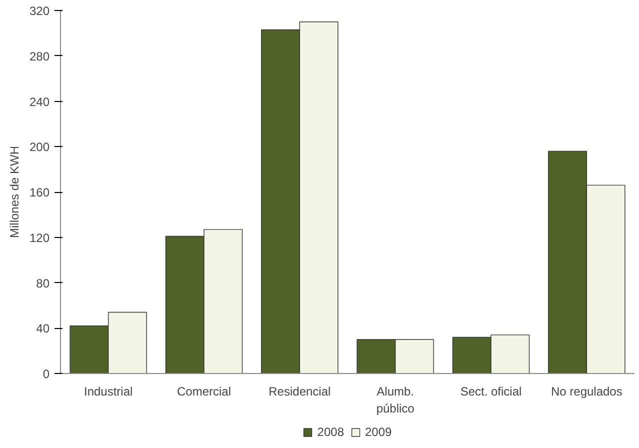 The width and height of the screenshot is (639, 448). Describe the element at coordinates (39, 56) in the screenshot. I see `y-tick-label: 280` at that location.